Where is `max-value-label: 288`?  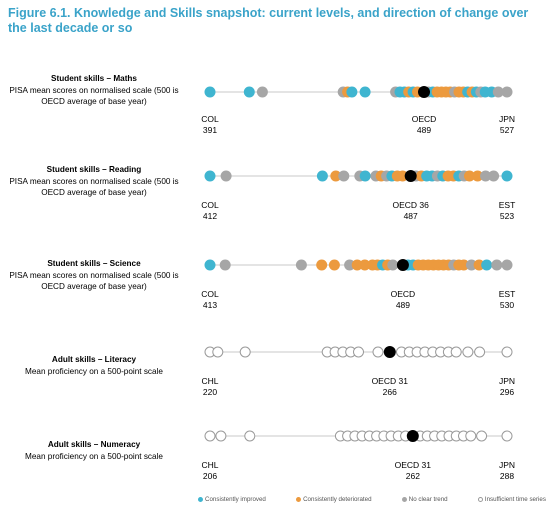
max-value-label: 288 is located at coordinates (507, 476).